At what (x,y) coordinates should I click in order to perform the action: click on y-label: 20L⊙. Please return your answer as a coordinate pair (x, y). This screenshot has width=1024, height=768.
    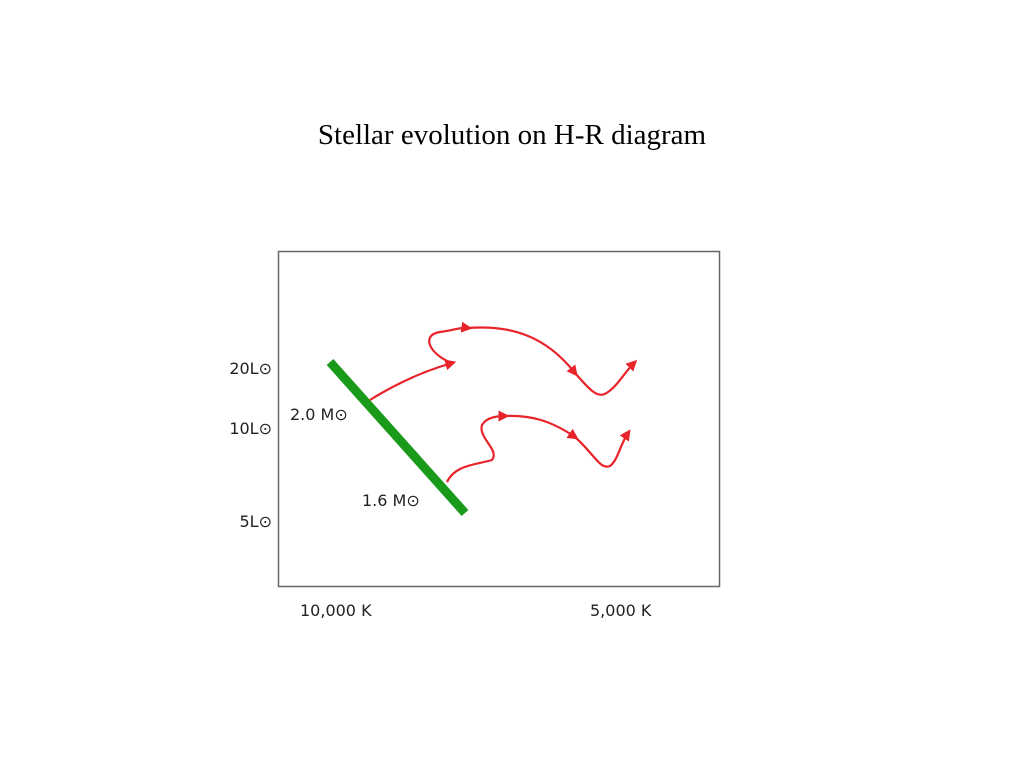
    Looking at the image, I should click on (250, 368).